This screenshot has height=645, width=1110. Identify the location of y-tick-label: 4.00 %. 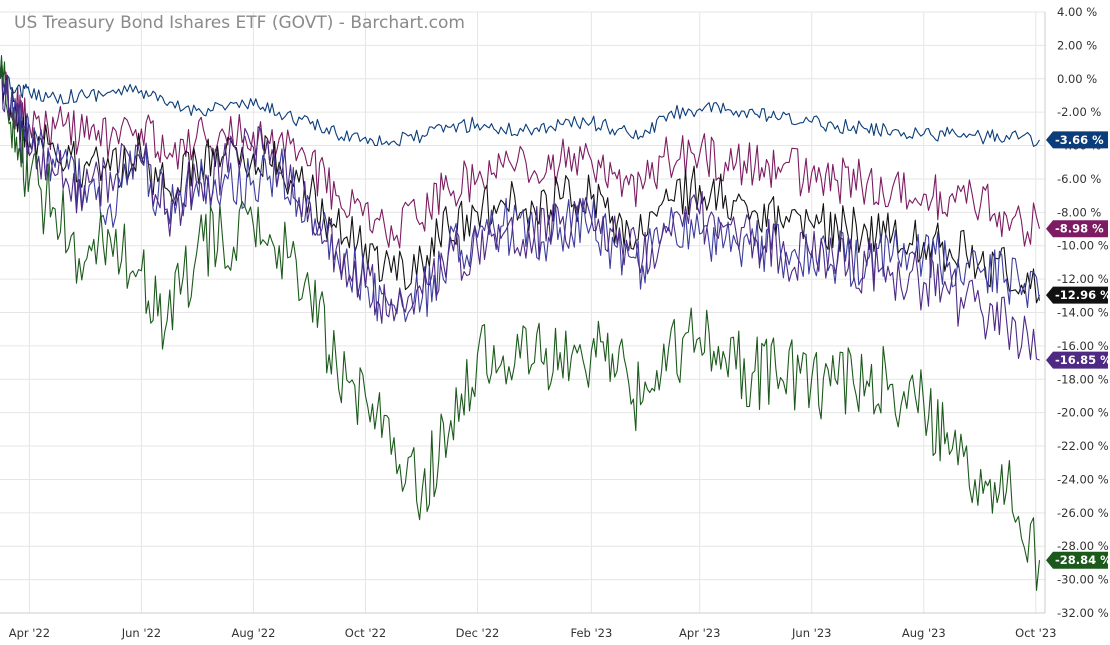
(1077, 12).